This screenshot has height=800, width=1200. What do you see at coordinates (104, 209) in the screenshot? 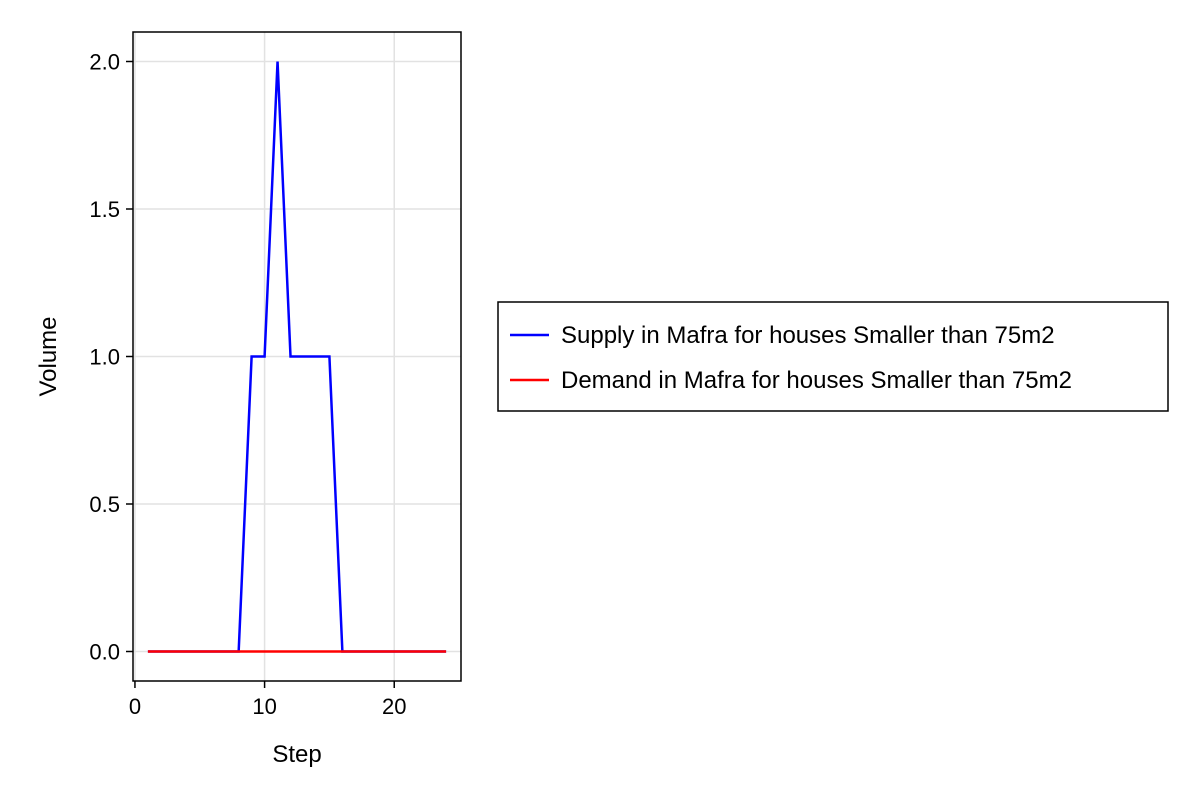
I see `y-tick-label: 1.5` at bounding box center [104, 209].